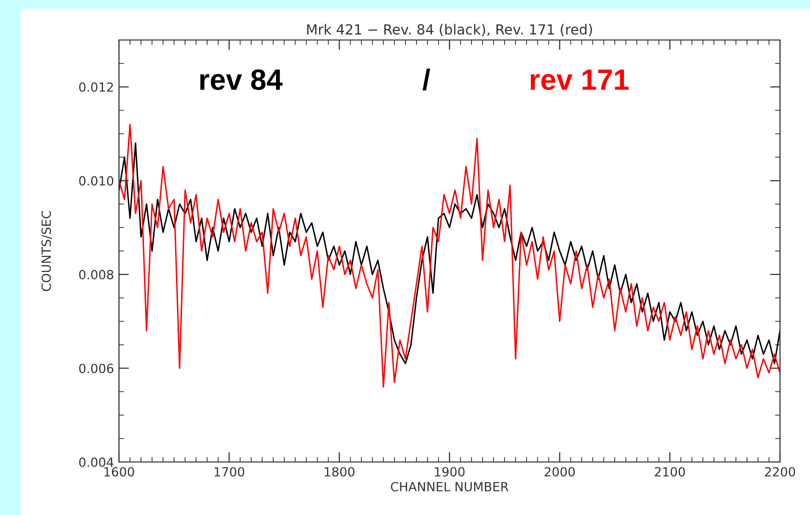 The image size is (810, 515). Describe the element at coordinates (579, 80) in the screenshot. I see `text: rev 171` at that location.